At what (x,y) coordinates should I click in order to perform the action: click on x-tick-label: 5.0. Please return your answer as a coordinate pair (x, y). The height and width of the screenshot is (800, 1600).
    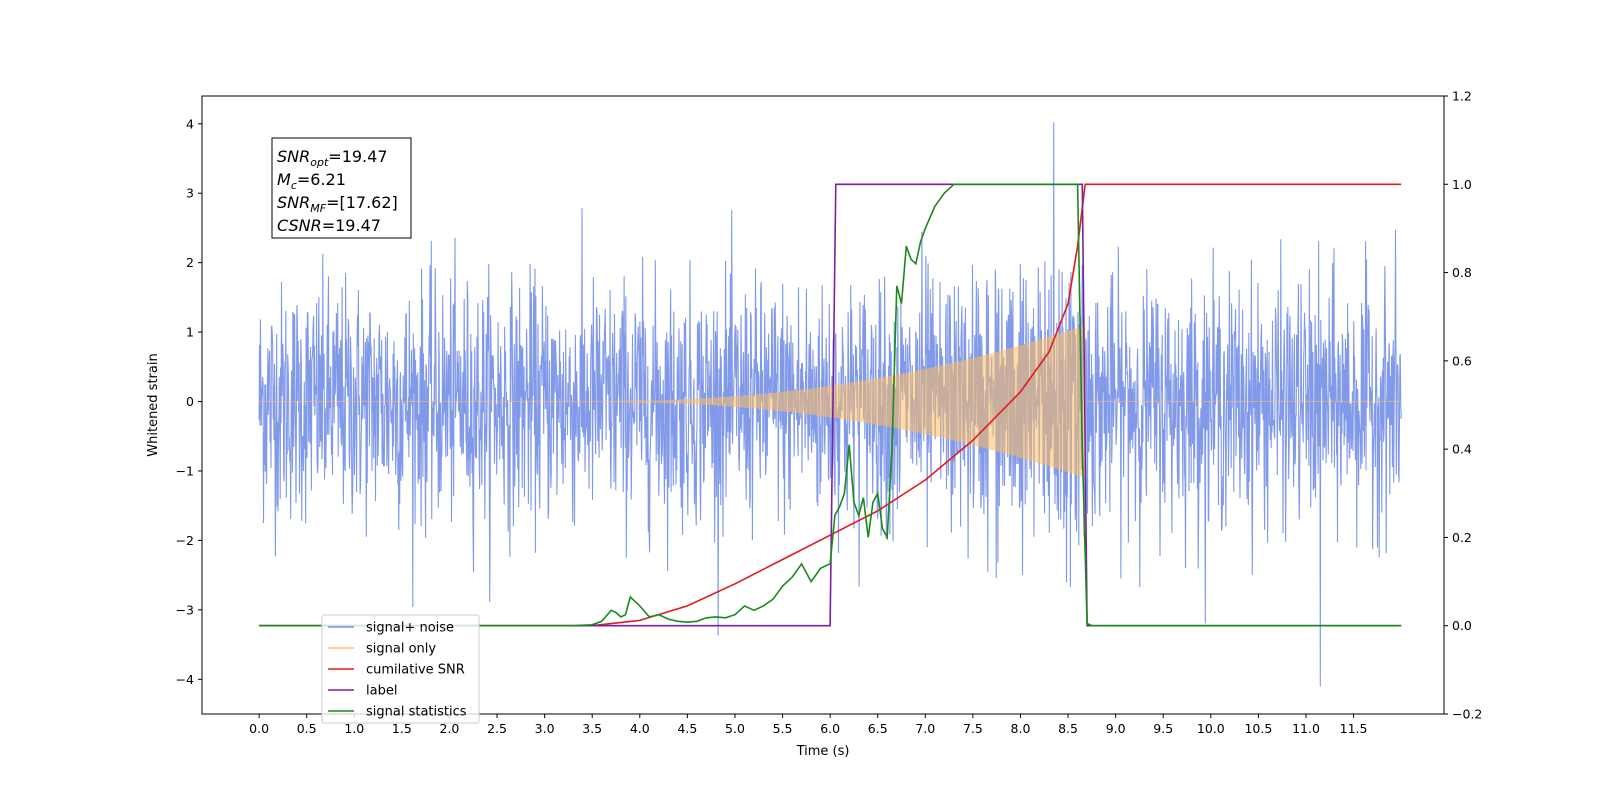
    Looking at the image, I should click on (735, 728).